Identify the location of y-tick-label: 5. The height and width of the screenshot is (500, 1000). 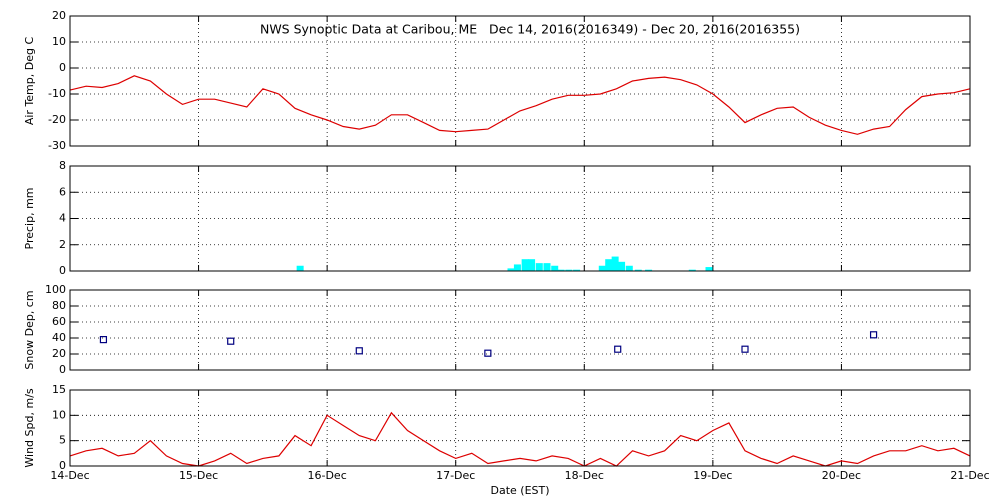
(62, 440).